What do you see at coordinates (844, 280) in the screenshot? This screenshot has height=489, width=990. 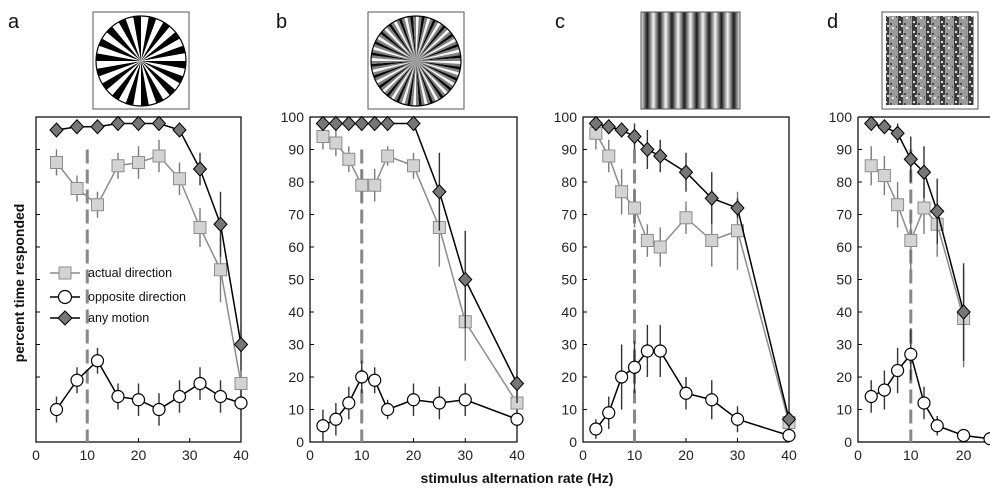 I see `y-tick-label: 50` at bounding box center [844, 280].